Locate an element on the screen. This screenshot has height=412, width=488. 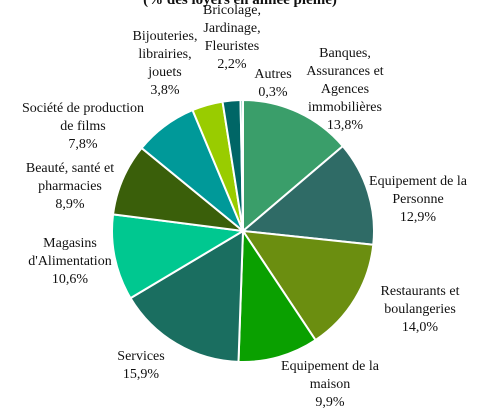
slice-value-label: 2,2% is located at coordinates (232, 64).